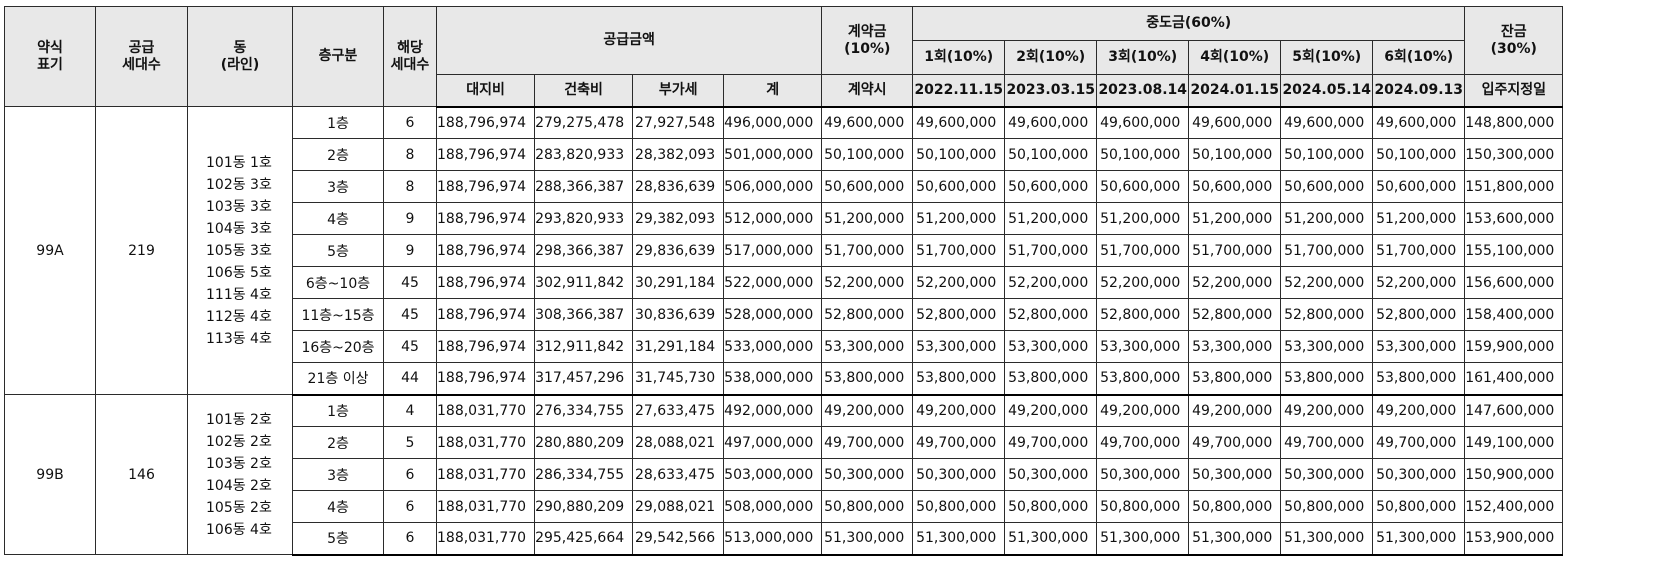  I want to click on cell-floor: 3층, so click(338, 474).